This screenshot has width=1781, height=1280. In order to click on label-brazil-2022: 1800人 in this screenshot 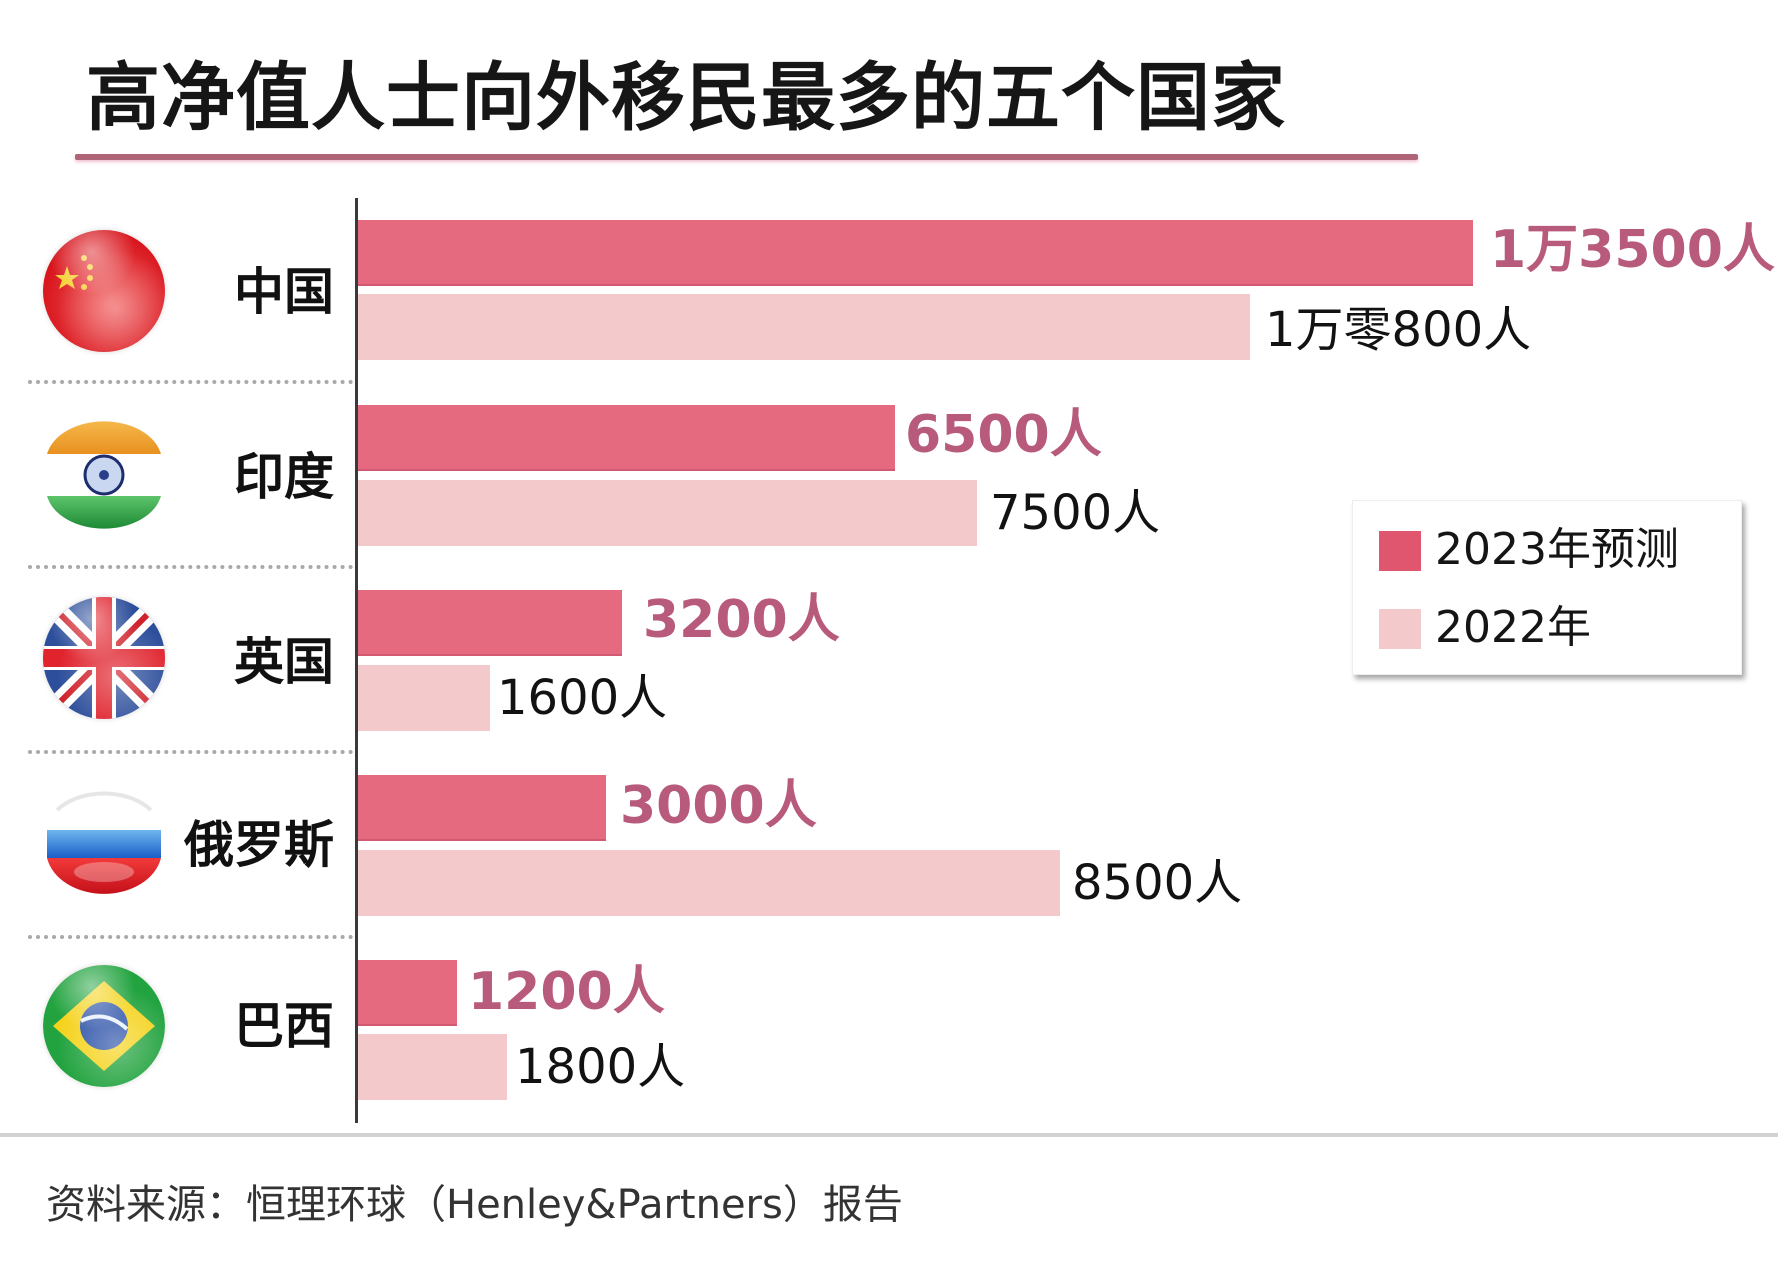, I will do `click(600, 1067)`.